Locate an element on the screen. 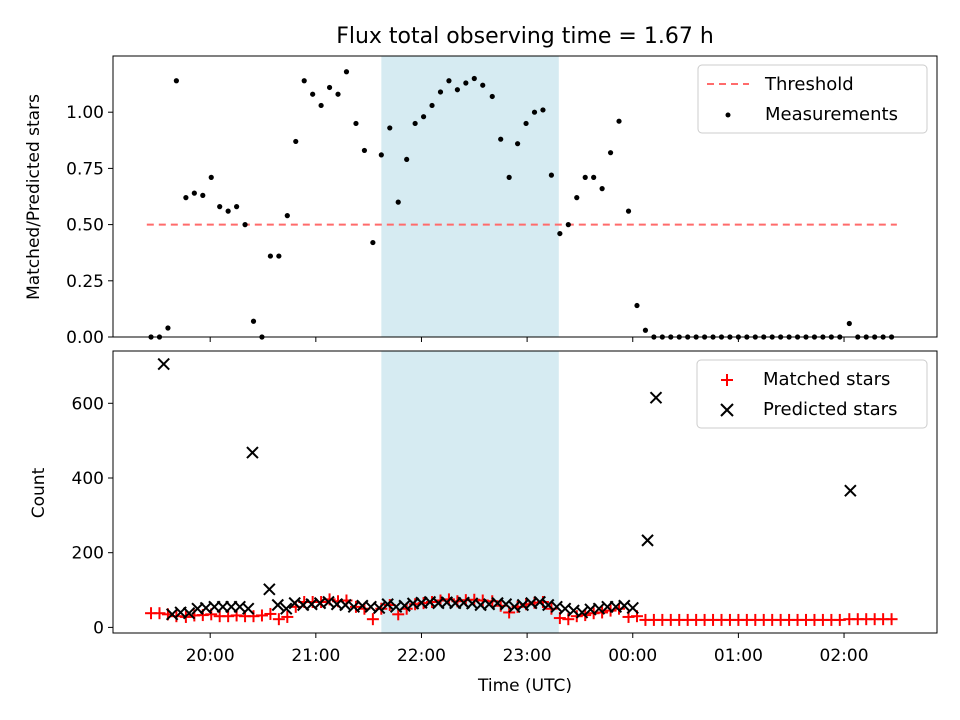 This screenshot has height=720, width=960. y-axis-label-bottom: Count is located at coordinates (39, 492).